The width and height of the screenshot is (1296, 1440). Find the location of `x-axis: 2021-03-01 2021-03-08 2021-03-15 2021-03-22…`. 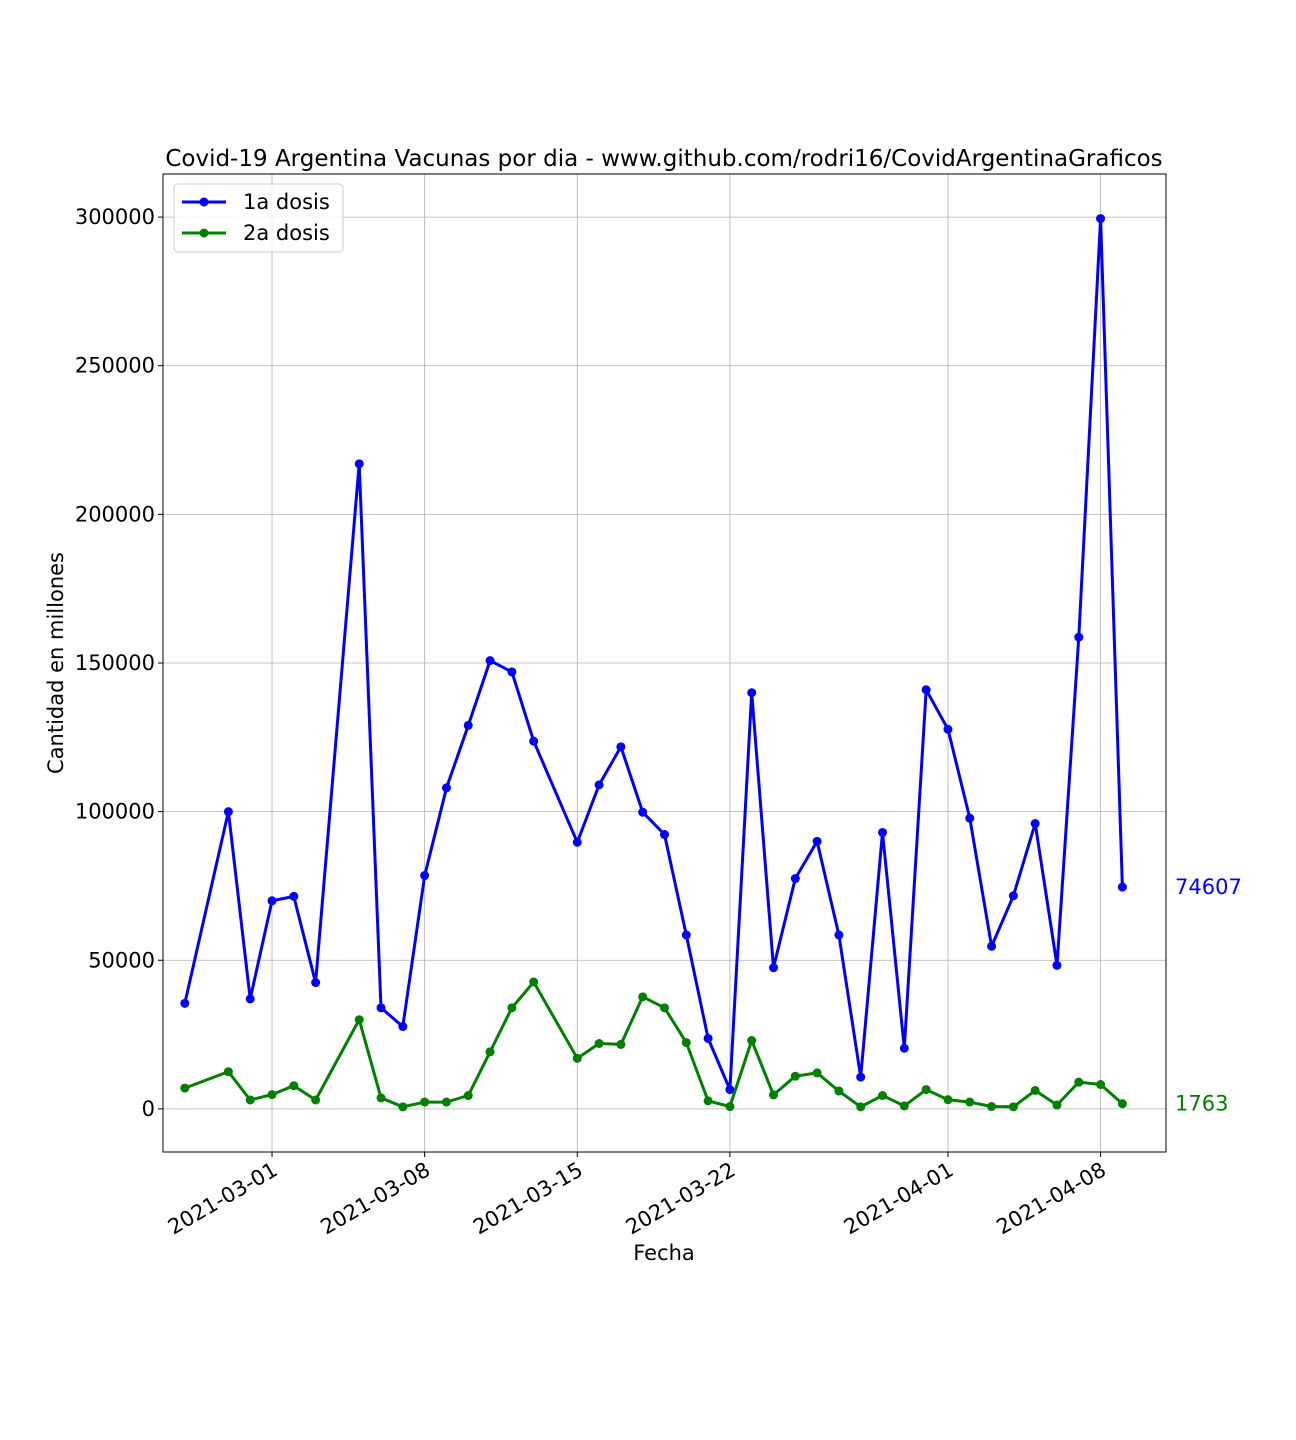

x-axis: 2021-03-01 2021-03-08 2021-03-15 2021-03-22… is located at coordinates (637, 1195).